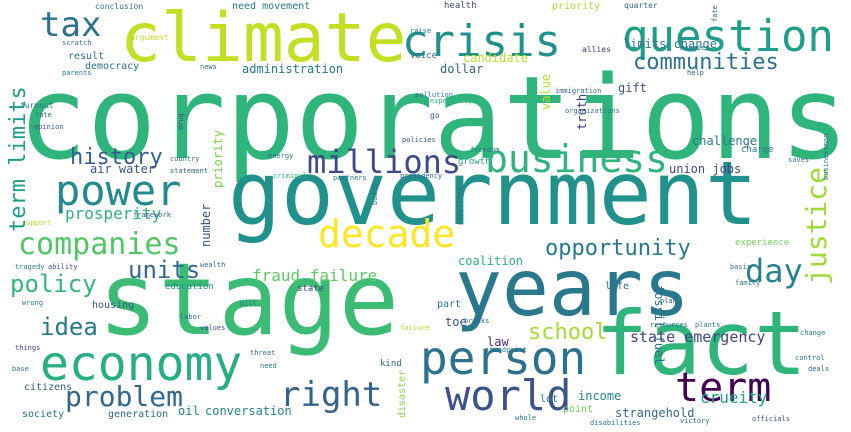 The width and height of the screenshot is (851, 432). What do you see at coordinates (391, 364) in the screenshot?
I see `word-kind: kind` at bounding box center [391, 364].